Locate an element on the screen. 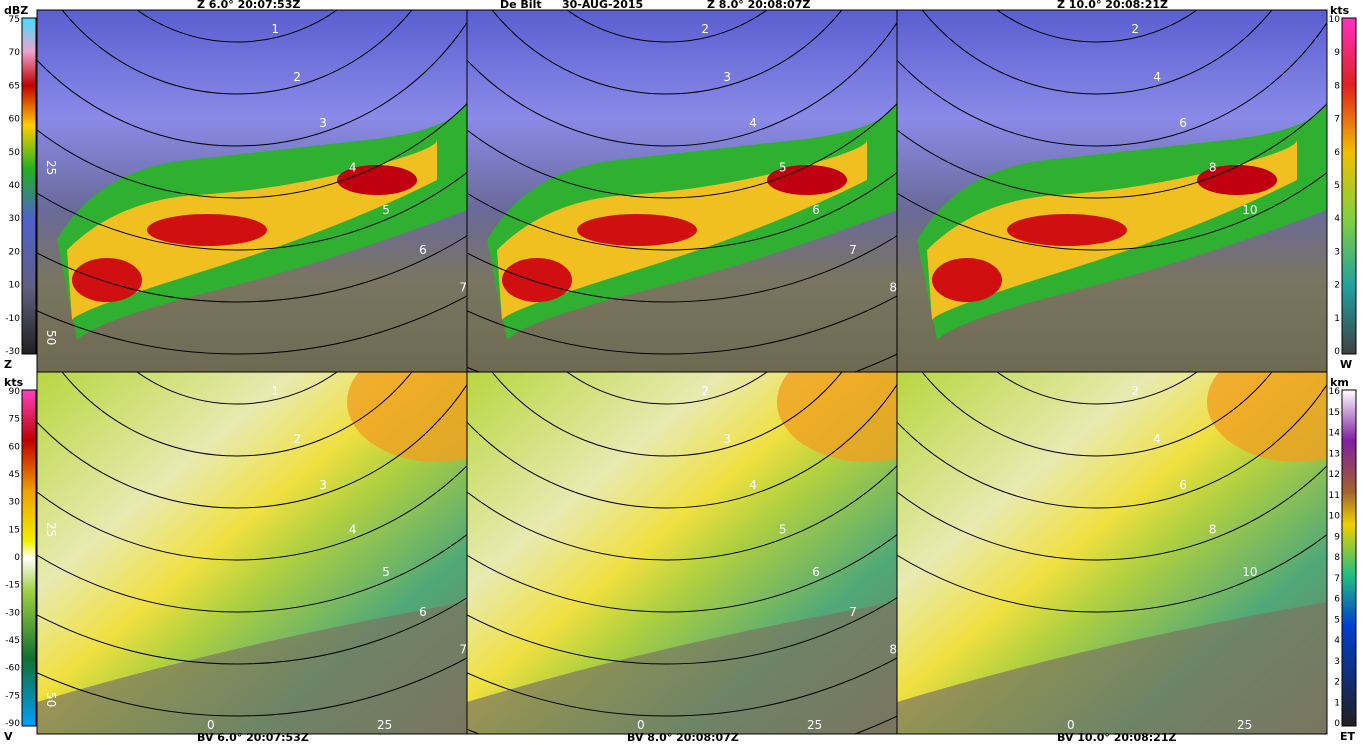  panel-title: Z 6.0° 20:07:53Z is located at coordinates (248, 5).